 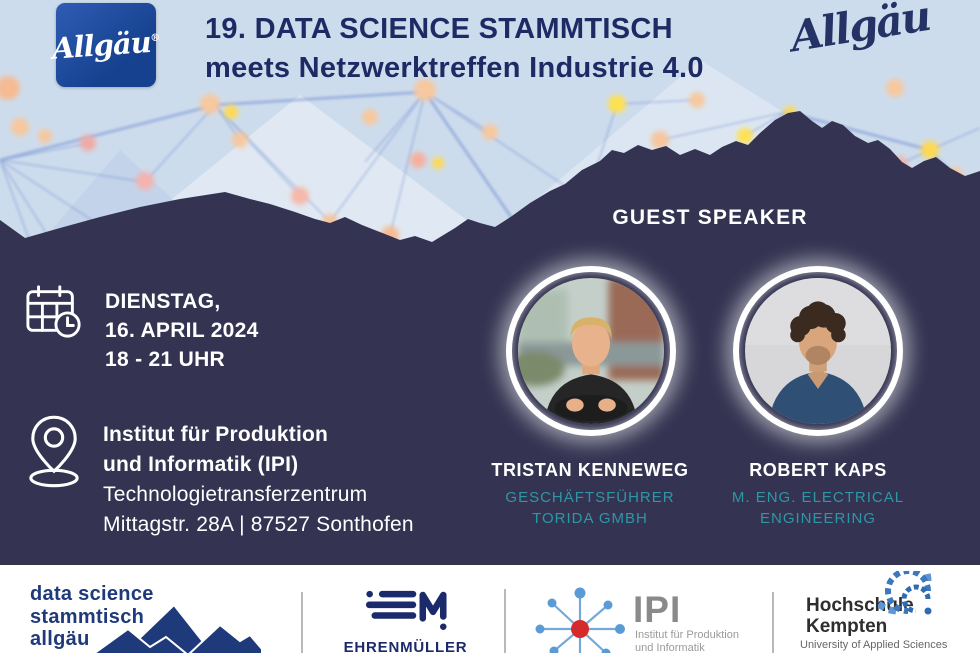 I want to click on ipi-subtitle-line2: und Informatik, so click(x=670, y=647).